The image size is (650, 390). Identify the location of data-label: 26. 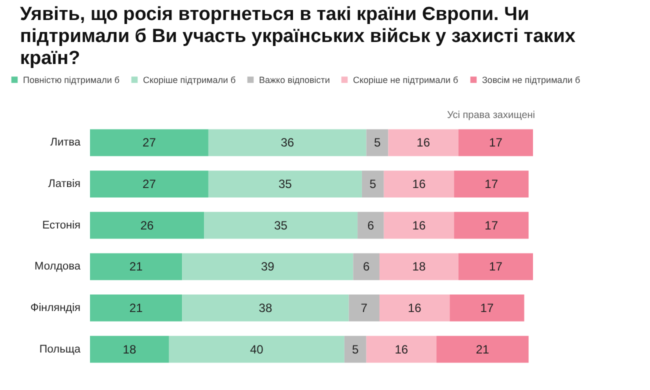
(147, 225).